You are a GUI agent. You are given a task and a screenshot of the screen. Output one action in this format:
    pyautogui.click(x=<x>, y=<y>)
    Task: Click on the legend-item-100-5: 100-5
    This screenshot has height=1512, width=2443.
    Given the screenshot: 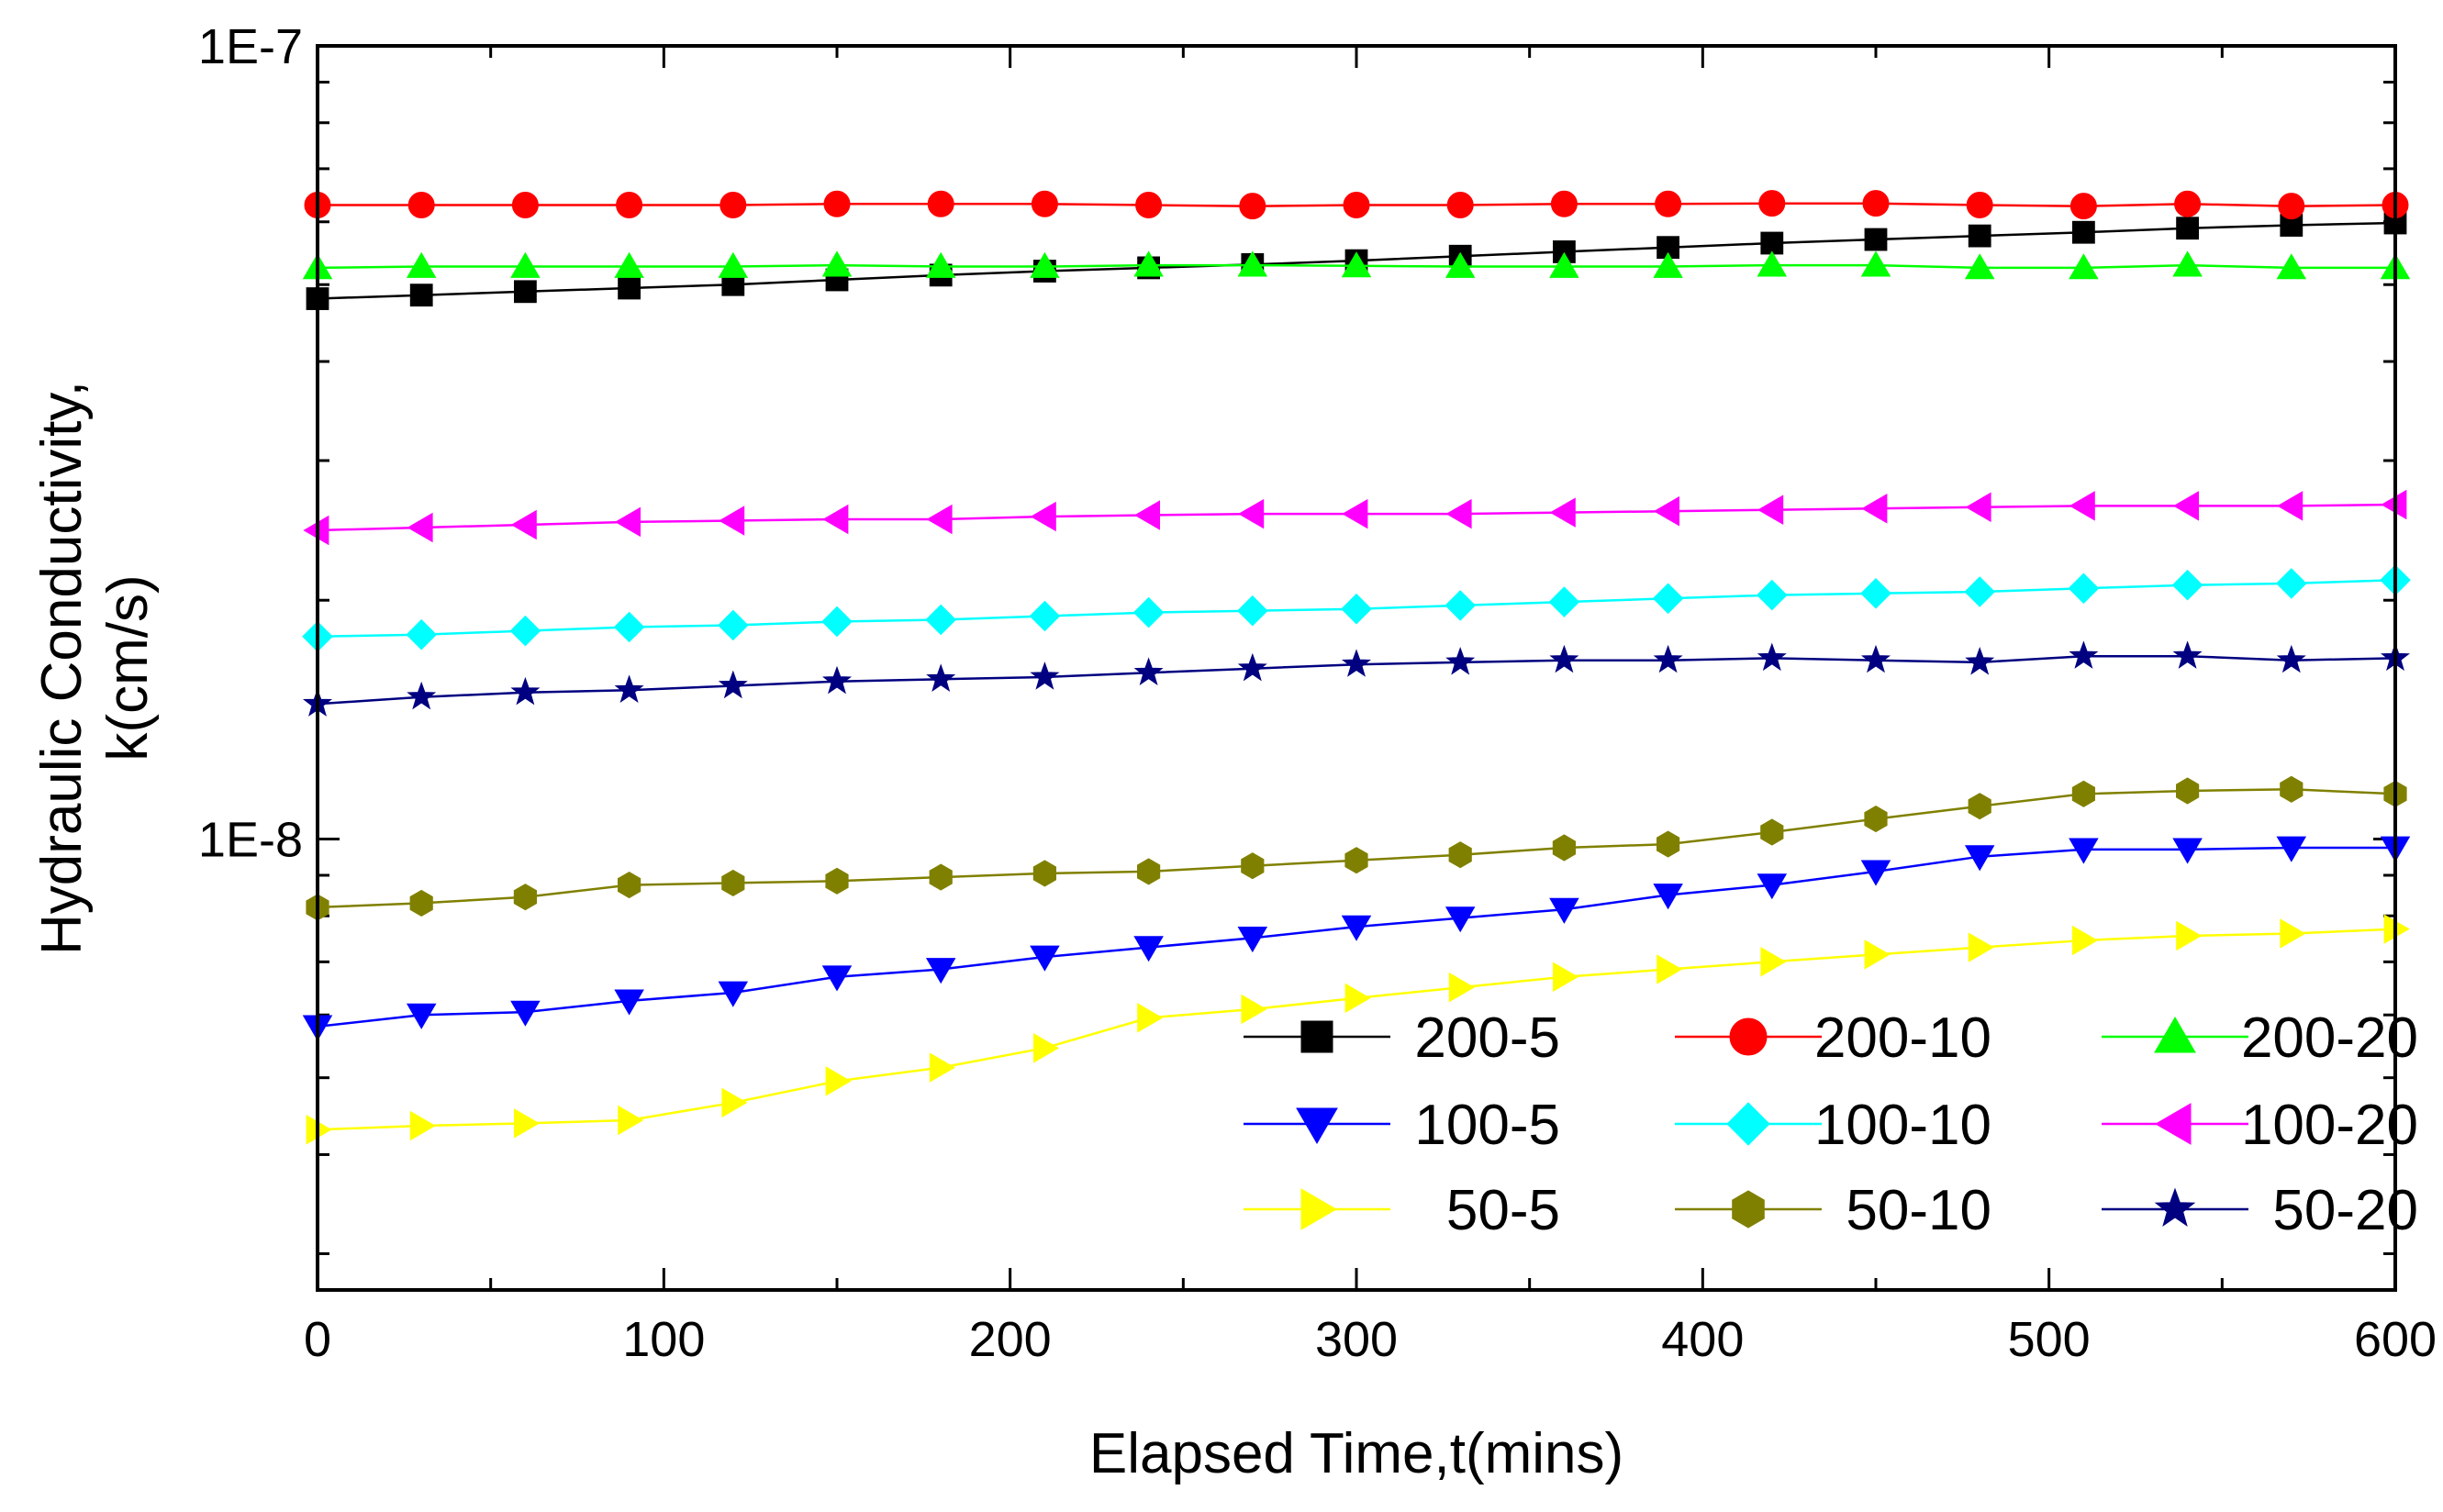 What is the action you would take?
    pyautogui.click(x=1402, y=1125)
    